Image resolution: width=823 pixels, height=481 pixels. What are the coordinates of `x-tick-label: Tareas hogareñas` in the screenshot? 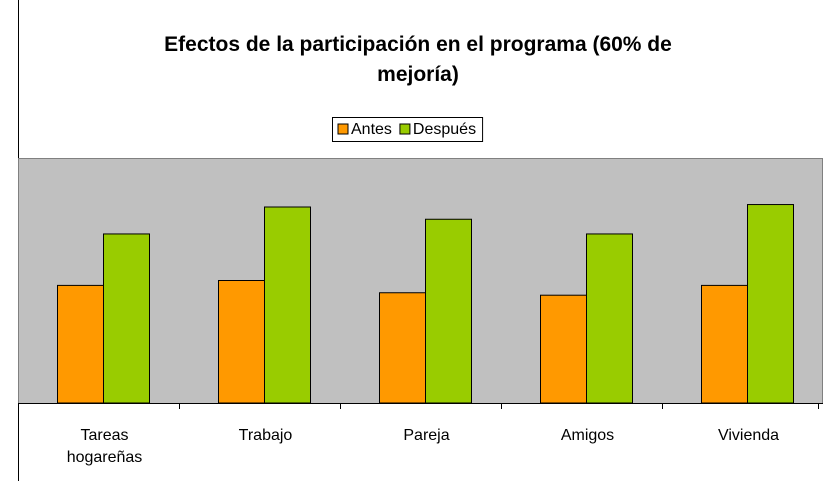 It's located at (105, 446).